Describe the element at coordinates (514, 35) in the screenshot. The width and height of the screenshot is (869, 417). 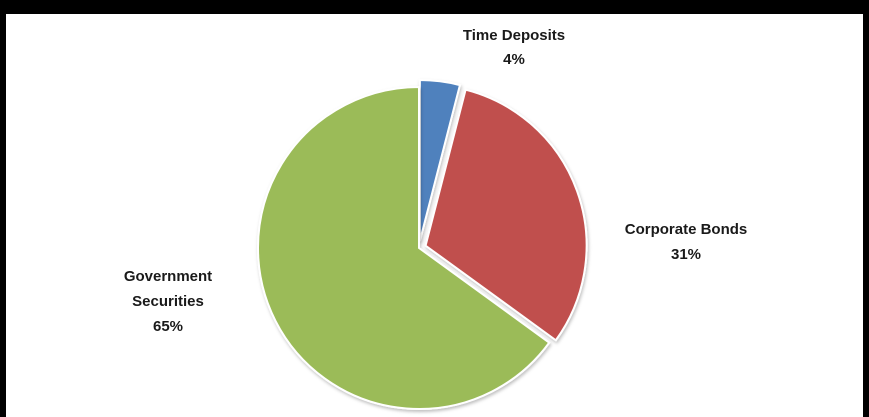
I see `slice-label-time-deposits: Time Deposits` at that location.